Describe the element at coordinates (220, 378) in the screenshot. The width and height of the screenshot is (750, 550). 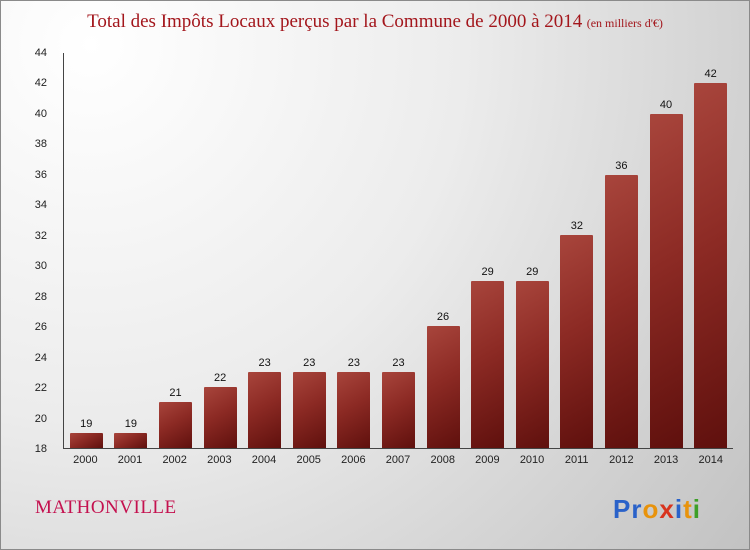
I see `bar-value-label: 22` at that location.